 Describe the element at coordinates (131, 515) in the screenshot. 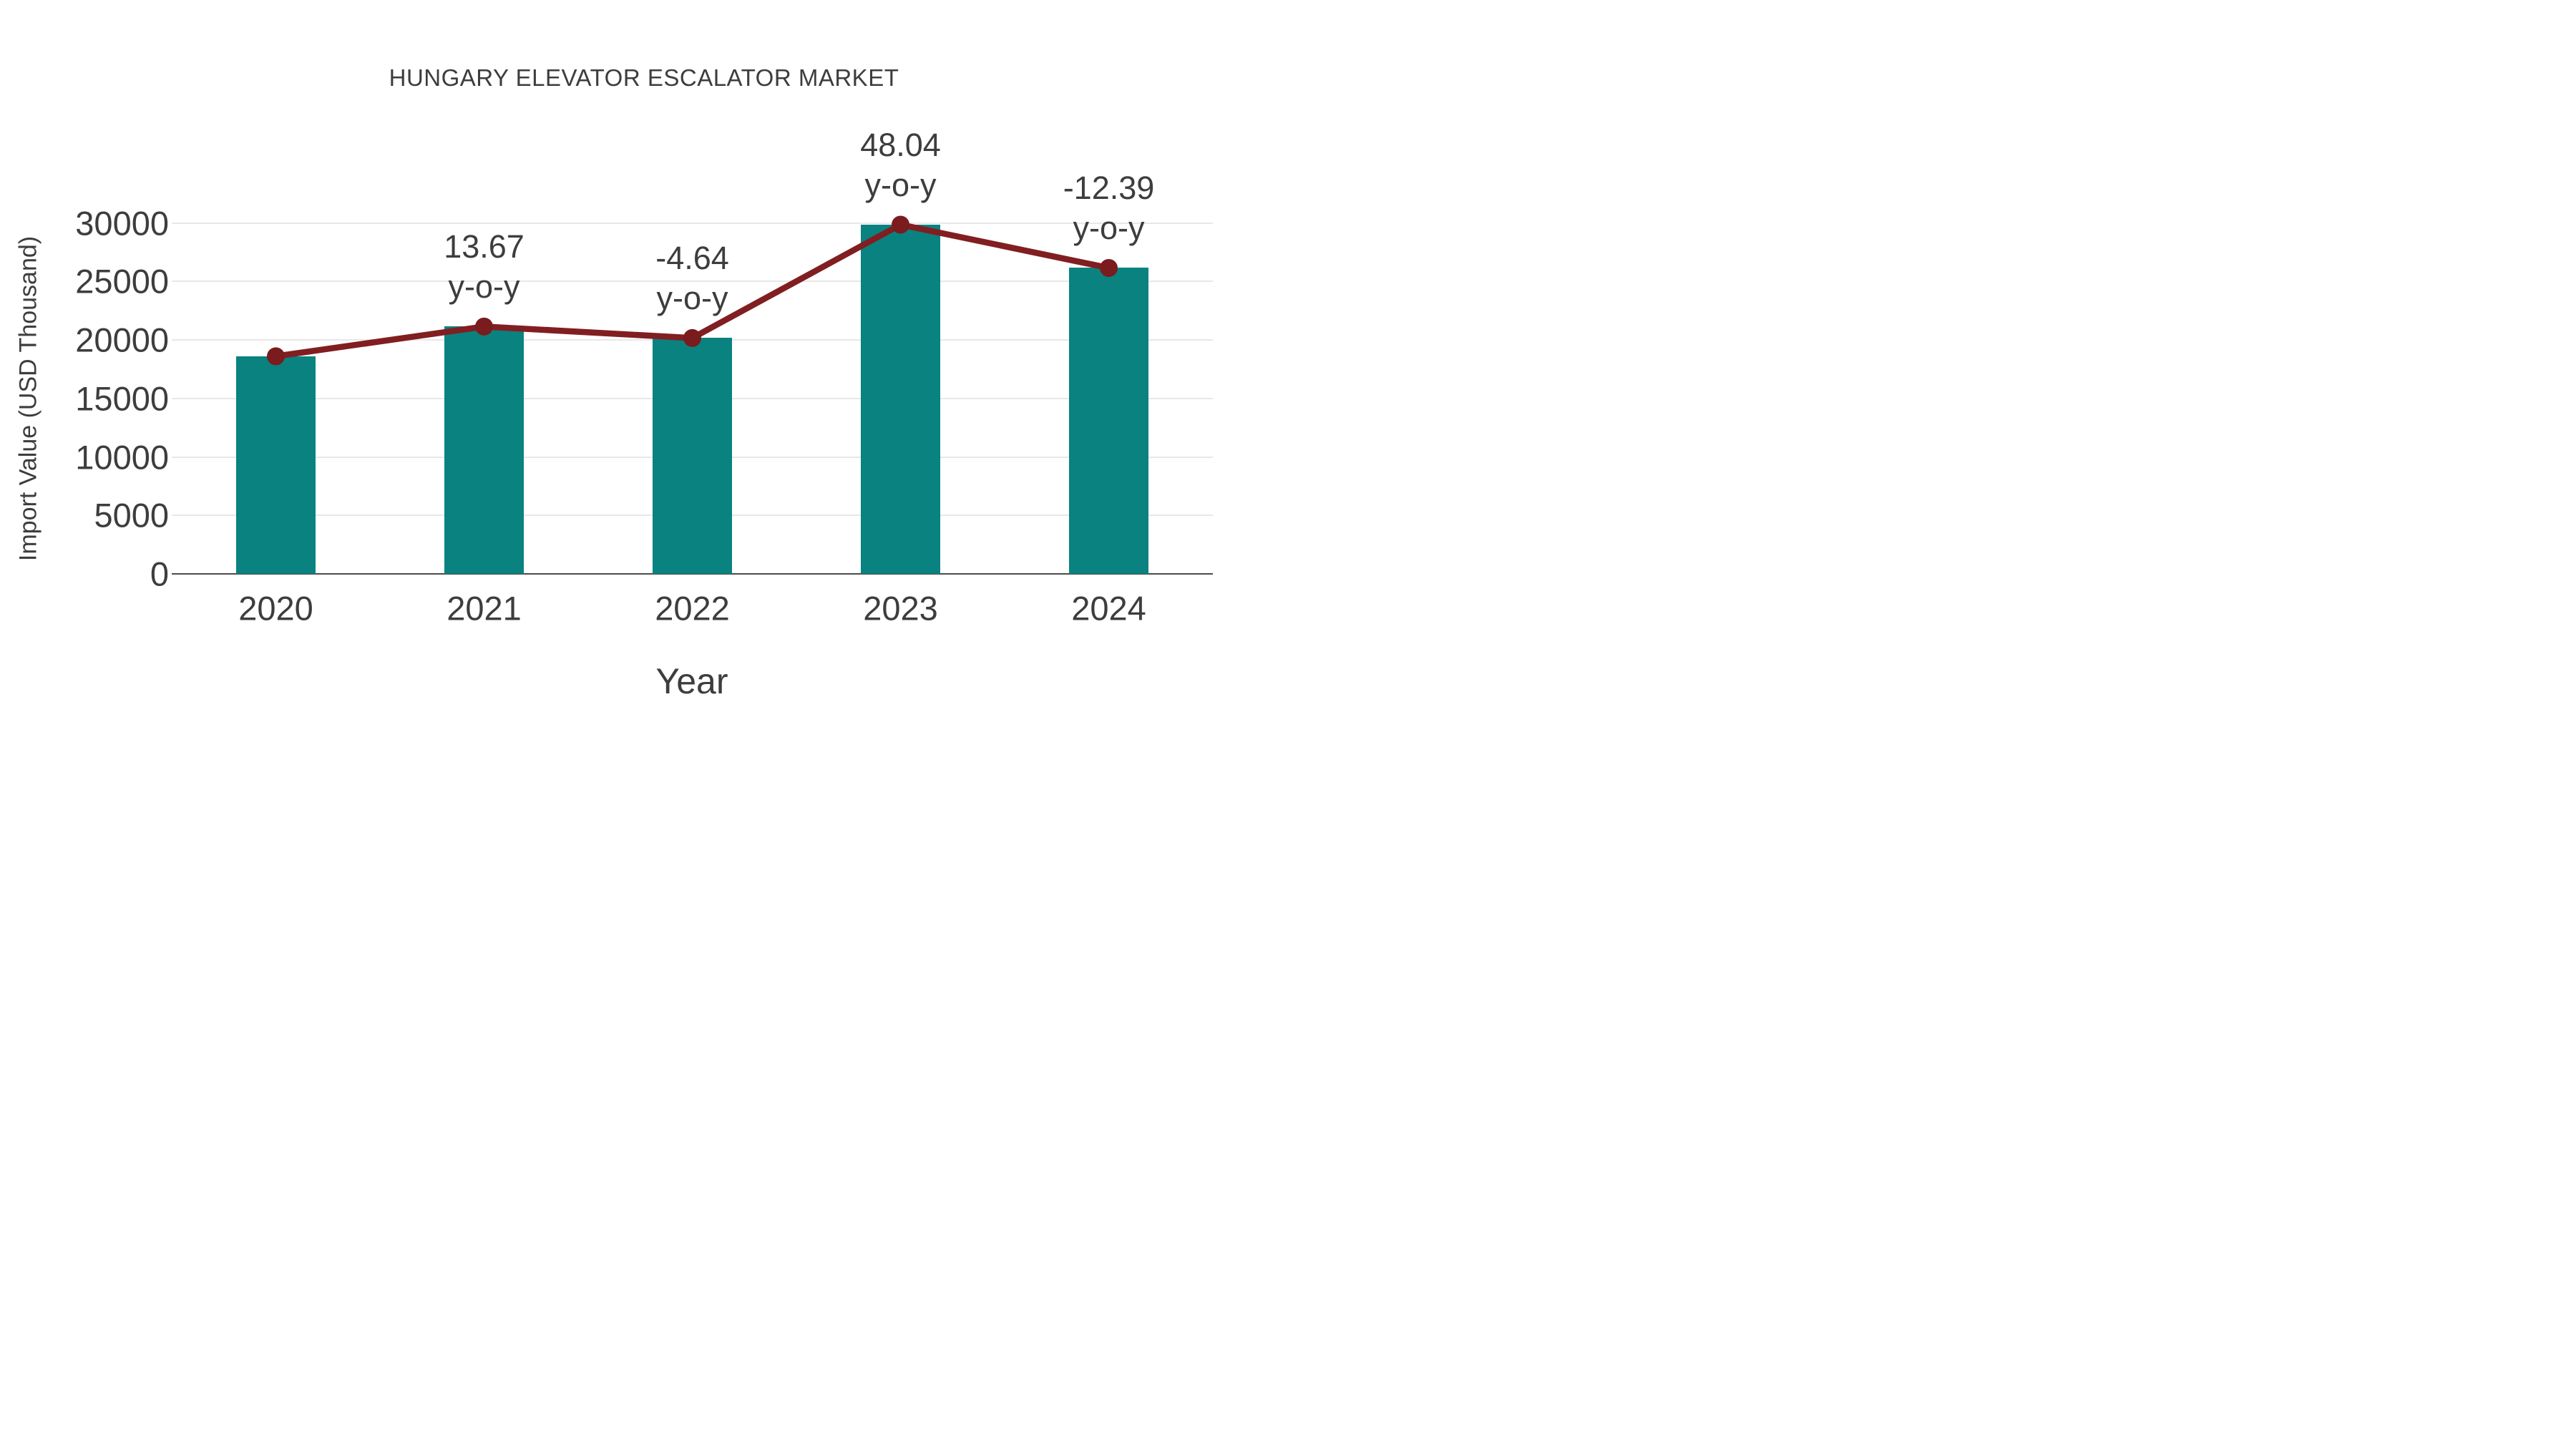

I see `y-tick-label: 5000` at that location.